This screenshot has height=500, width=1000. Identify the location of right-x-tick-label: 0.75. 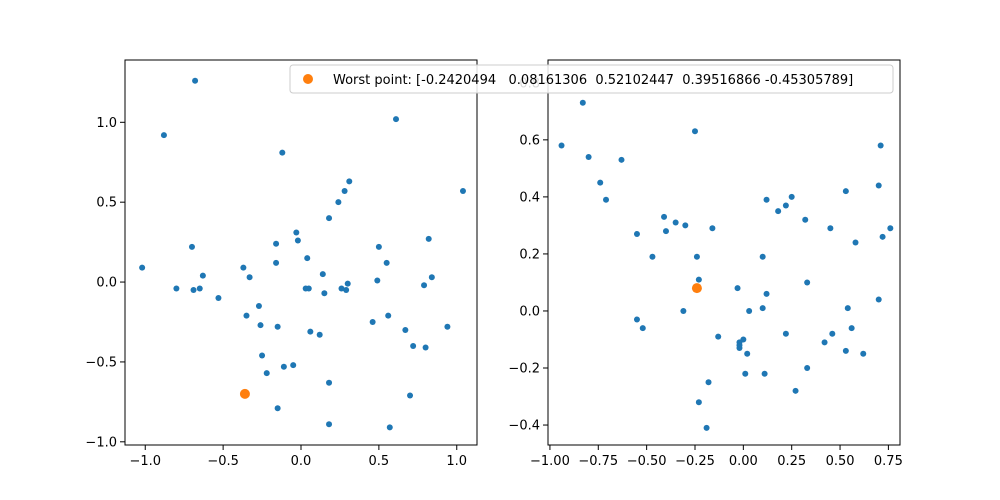
(888, 461).